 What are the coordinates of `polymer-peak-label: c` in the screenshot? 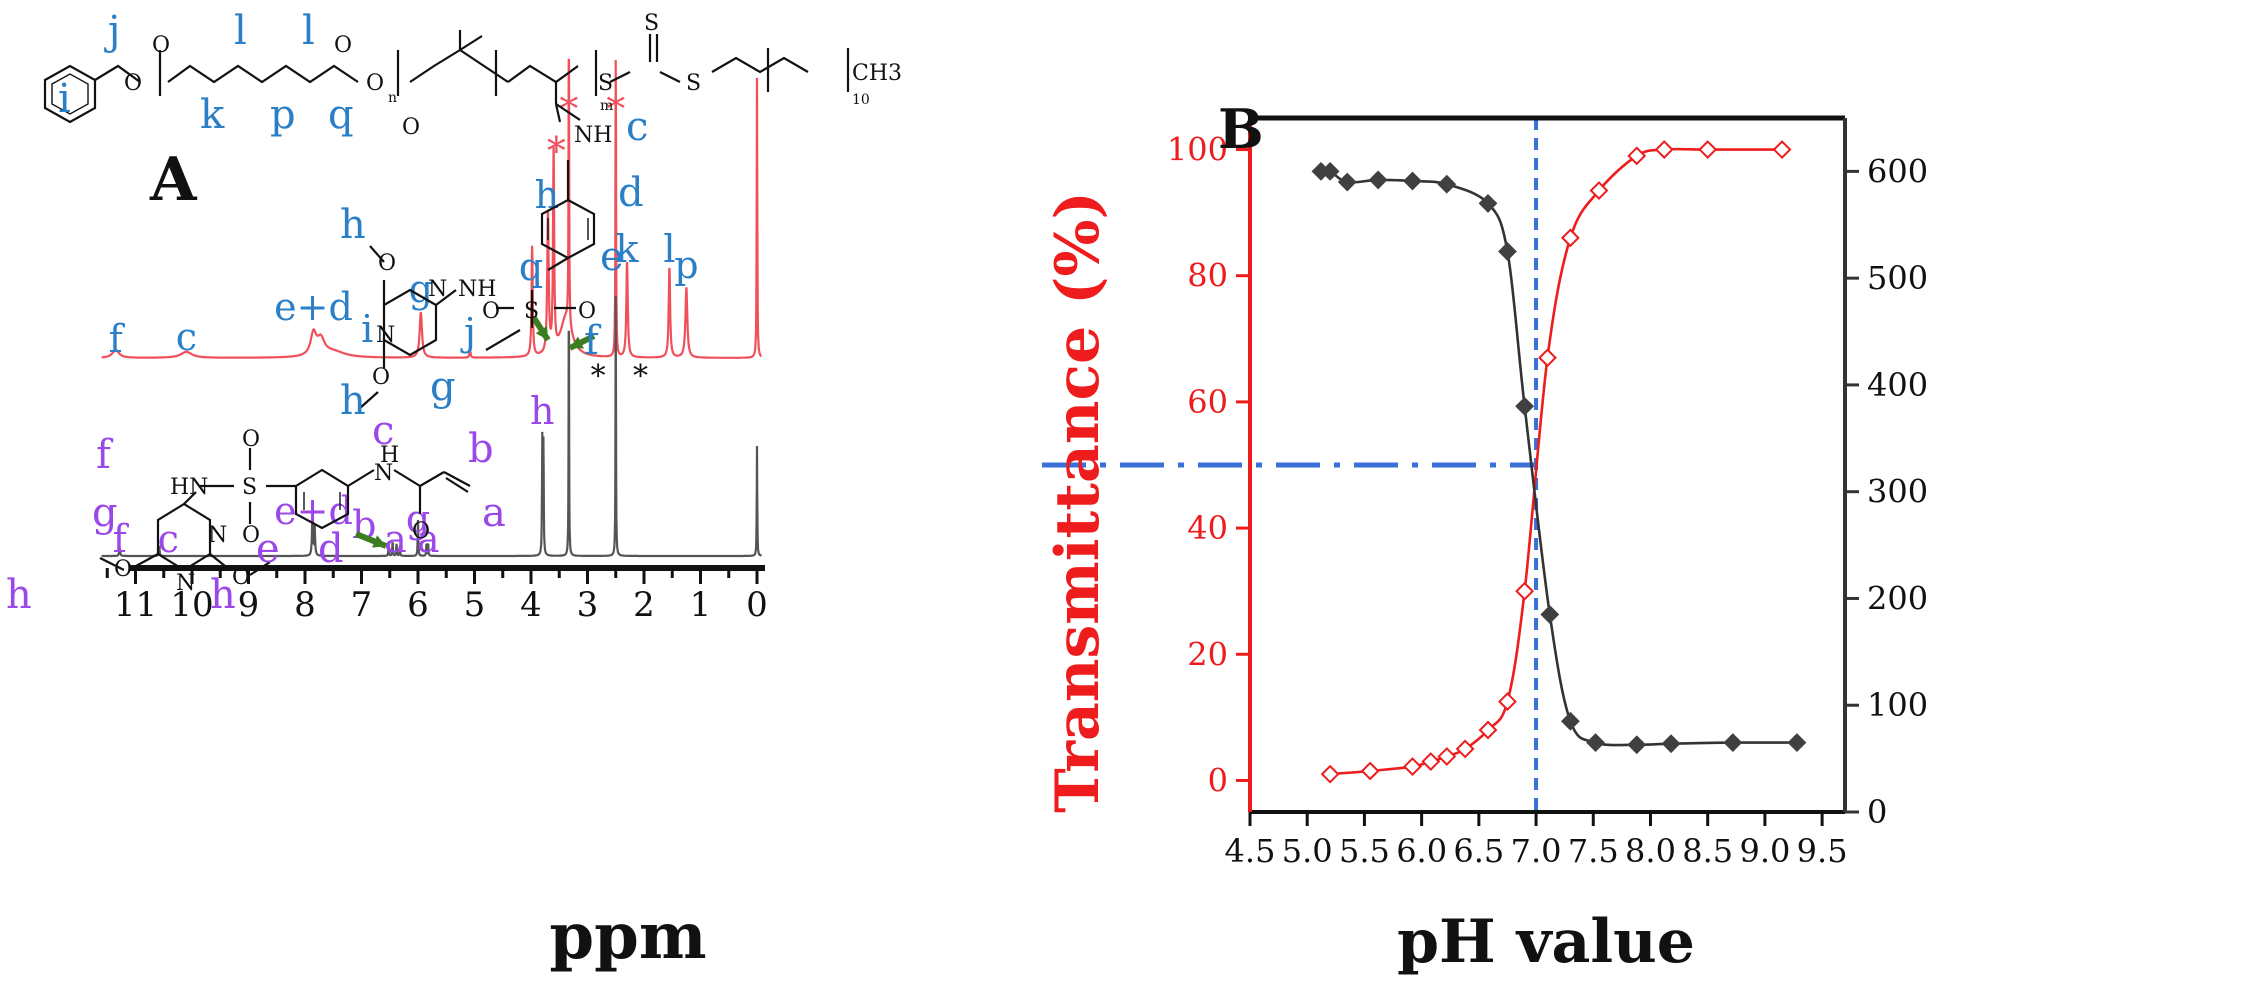 It's located at (186, 337).